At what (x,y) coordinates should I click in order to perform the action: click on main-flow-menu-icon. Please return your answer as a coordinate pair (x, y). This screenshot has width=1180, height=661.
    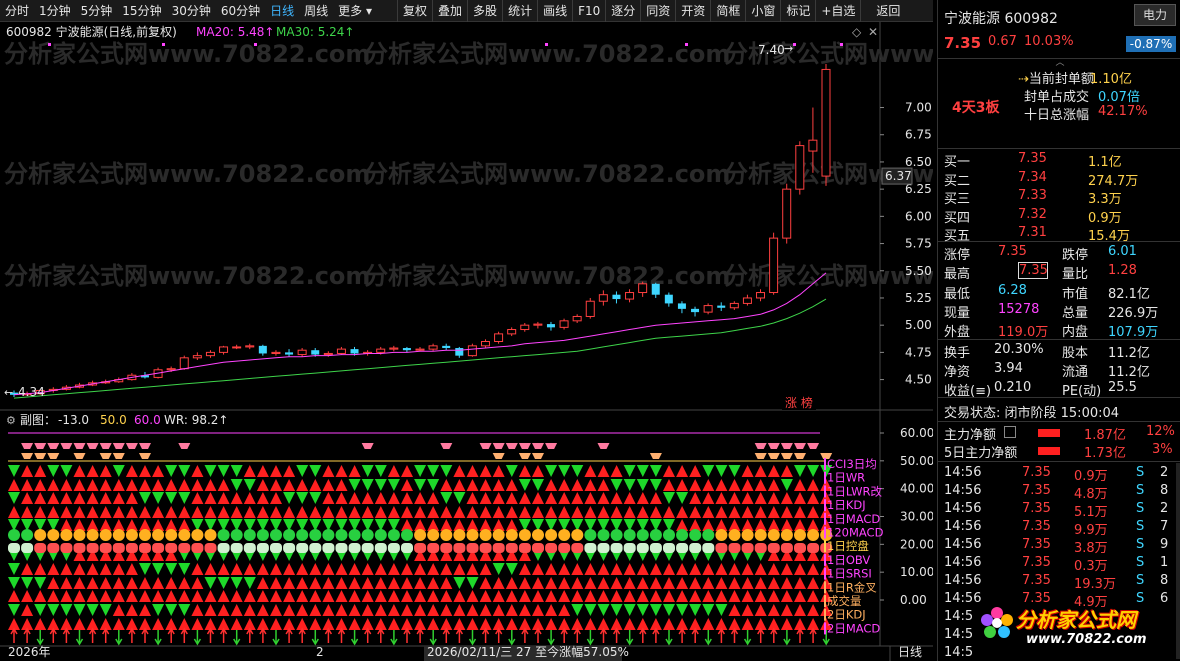
    Looking at the image, I should click on (1010, 432).